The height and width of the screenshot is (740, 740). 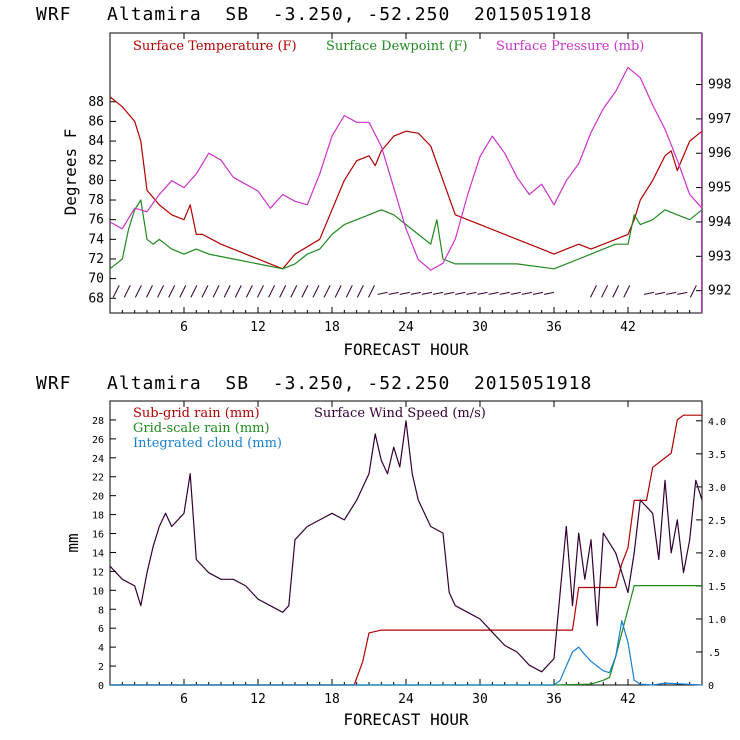 I want to click on y-tick-label: 24, so click(x=98, y=459).